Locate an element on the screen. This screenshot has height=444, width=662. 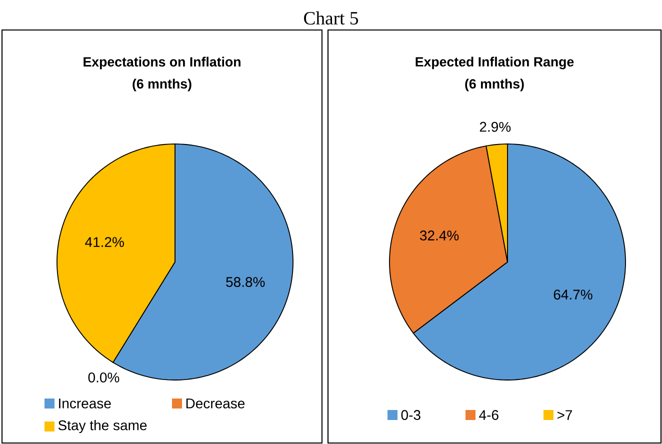
caption: Chart 5 is located at coordinates (331, 18).